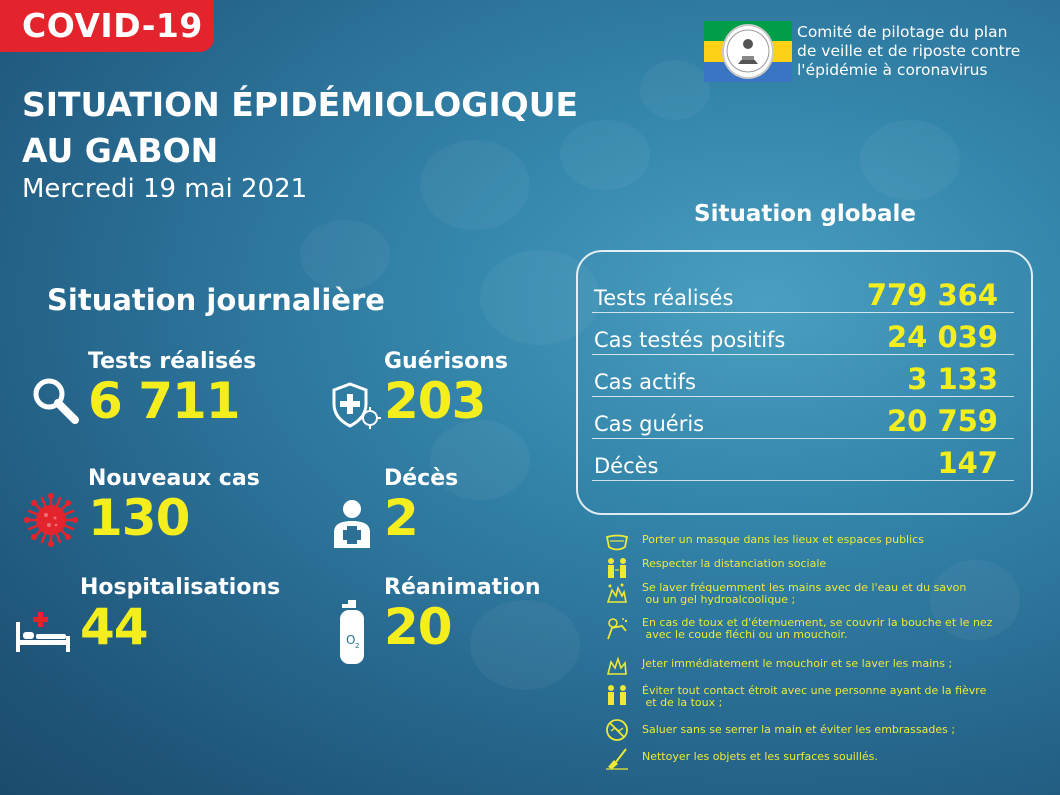  I want to click on committee-line: de veille et de riposte contre, so click(909, 51).